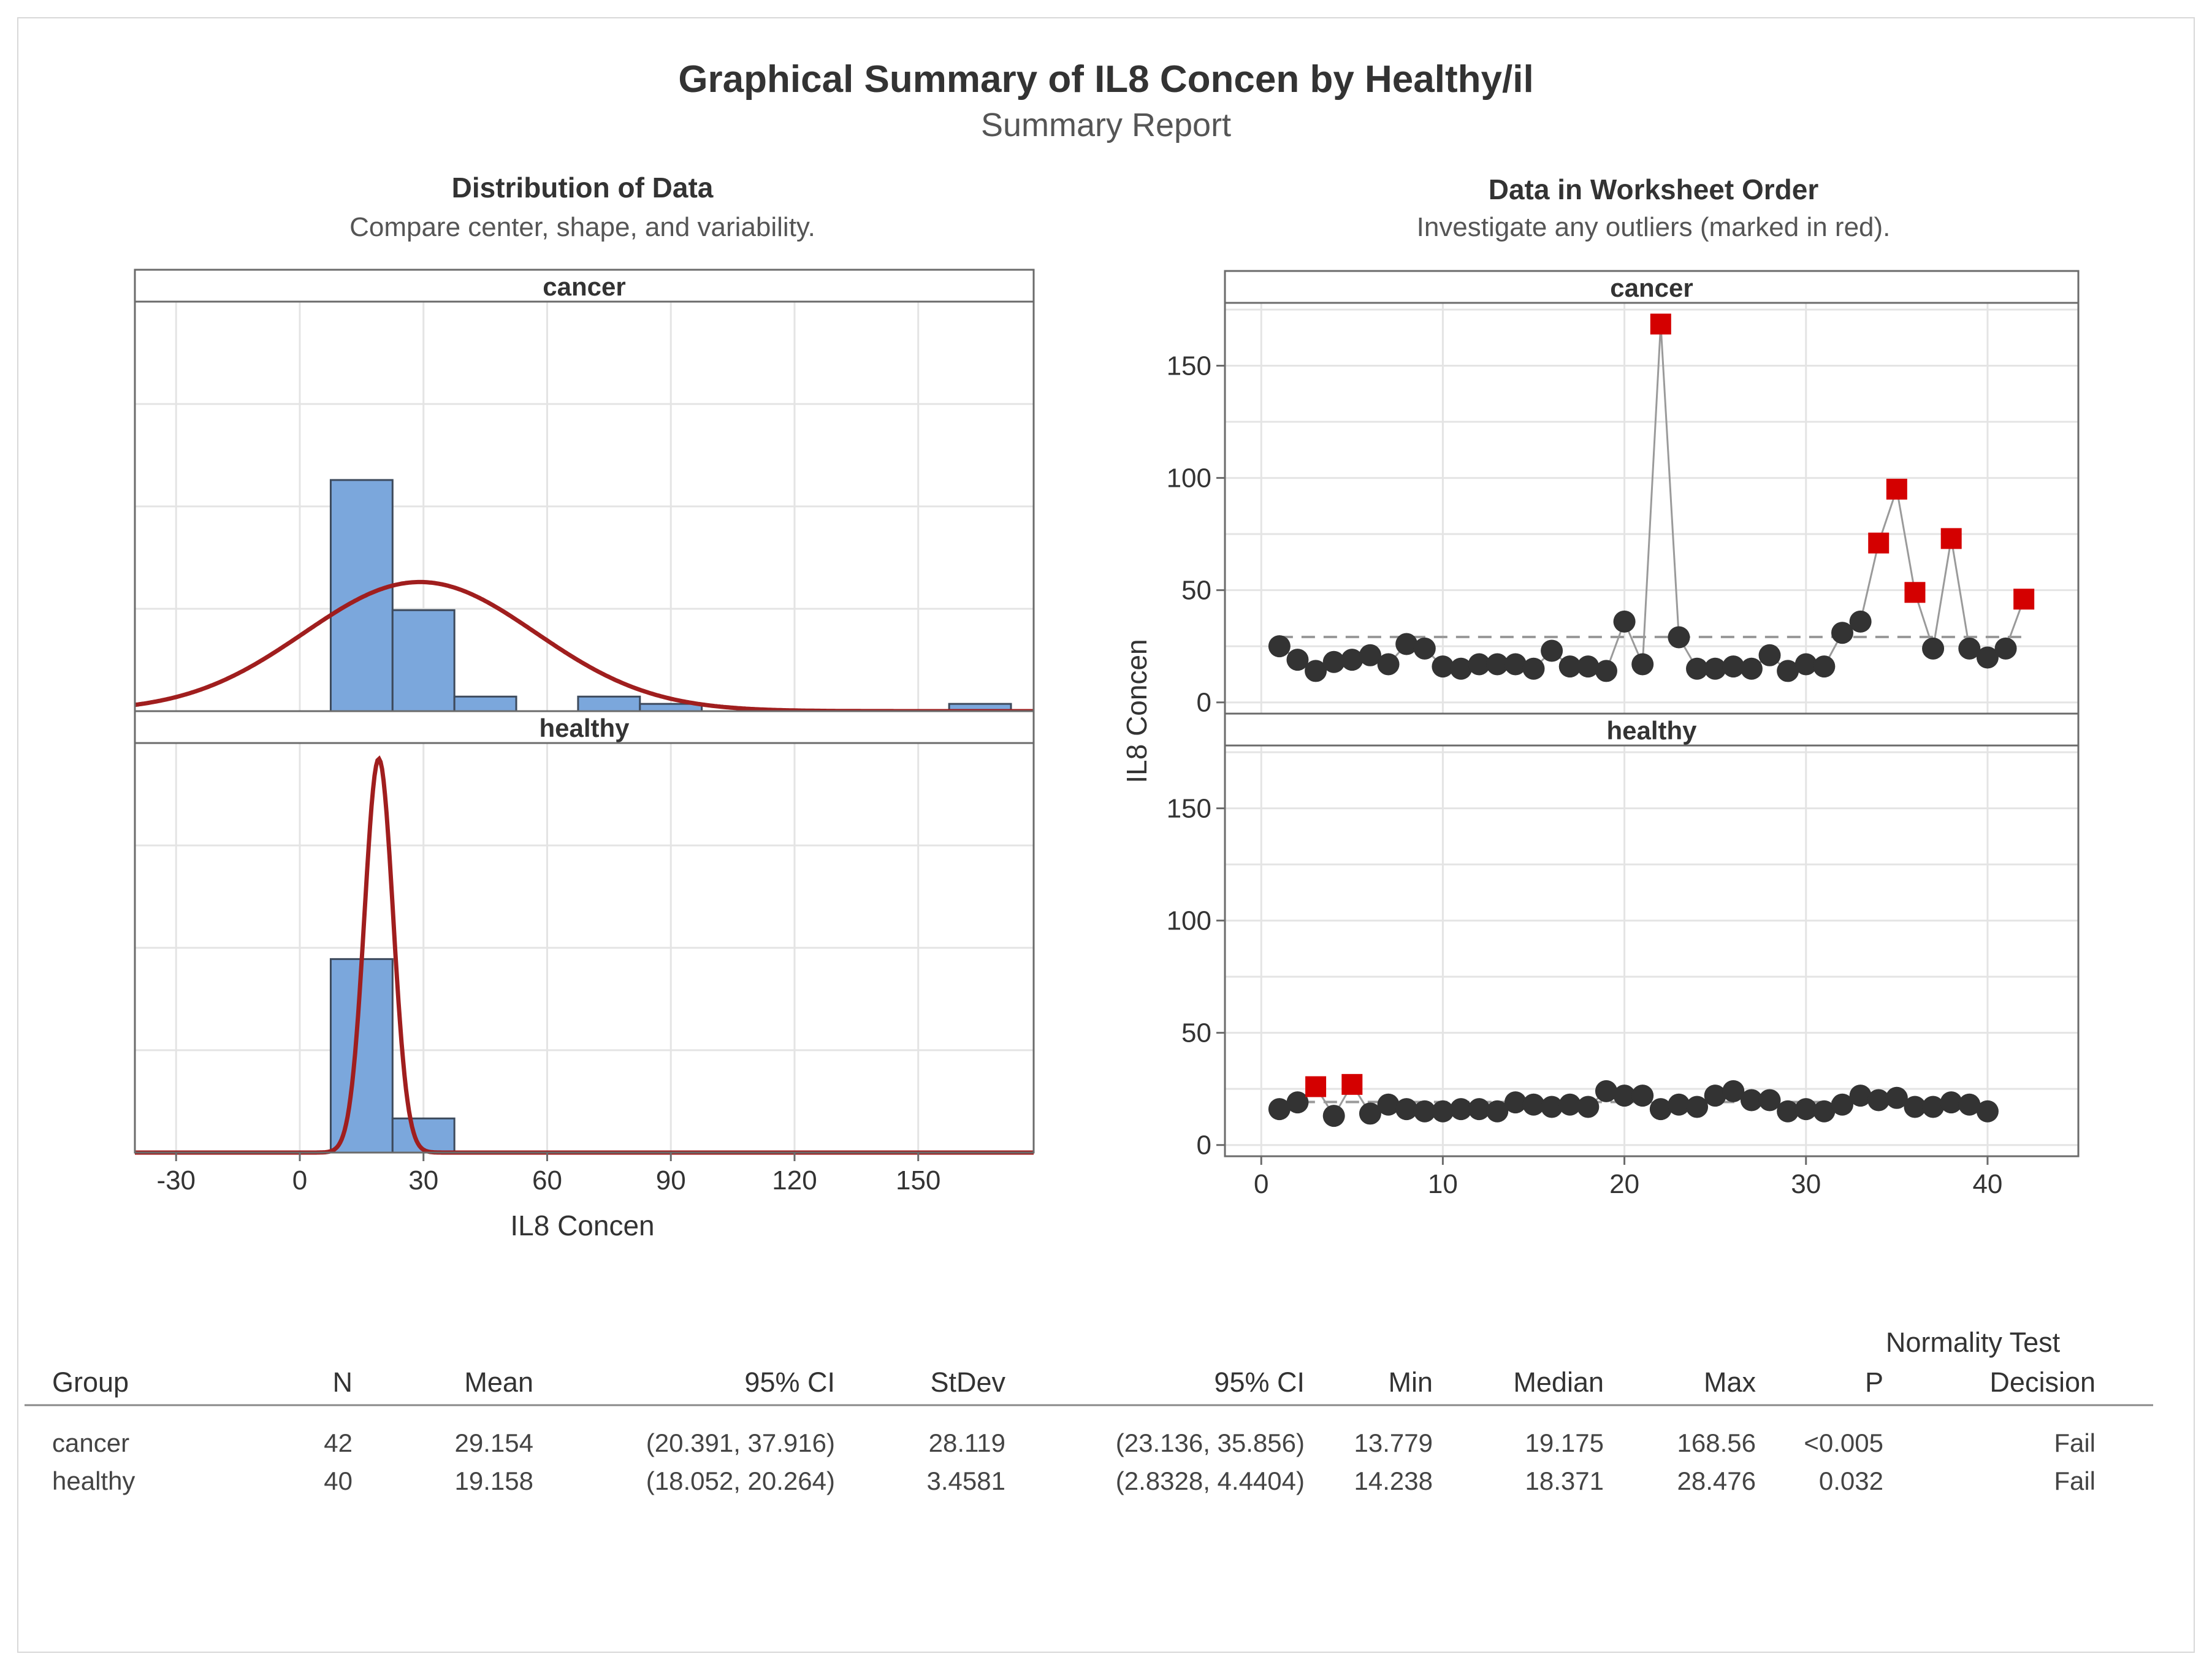 This screenshot has width=2212, height=1670. I want to click on panel-label-cancer: cancer, so click(584, 286).